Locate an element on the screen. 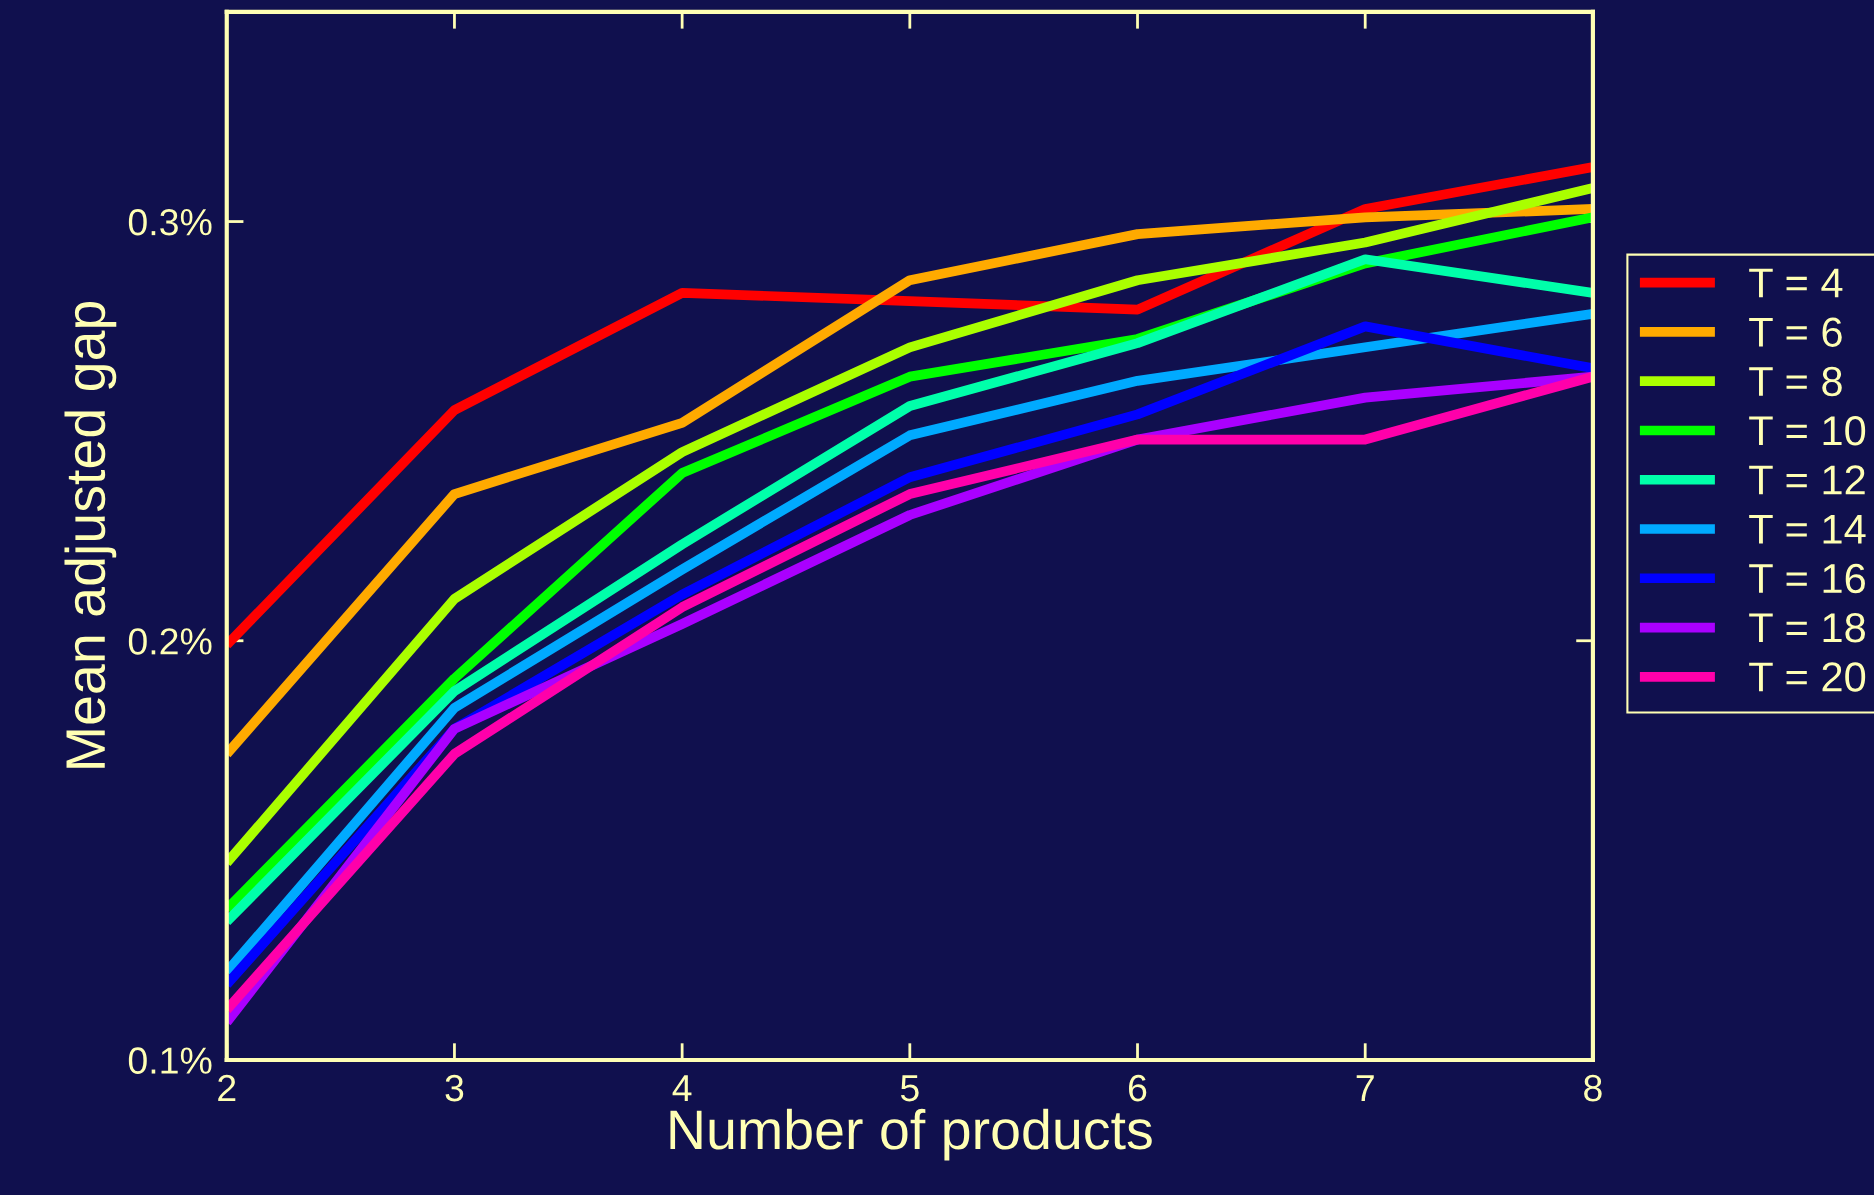 The height and width of the screenshot is (1195, 1874). legend-label: T = 16 is located at coordinates (1807, 578).